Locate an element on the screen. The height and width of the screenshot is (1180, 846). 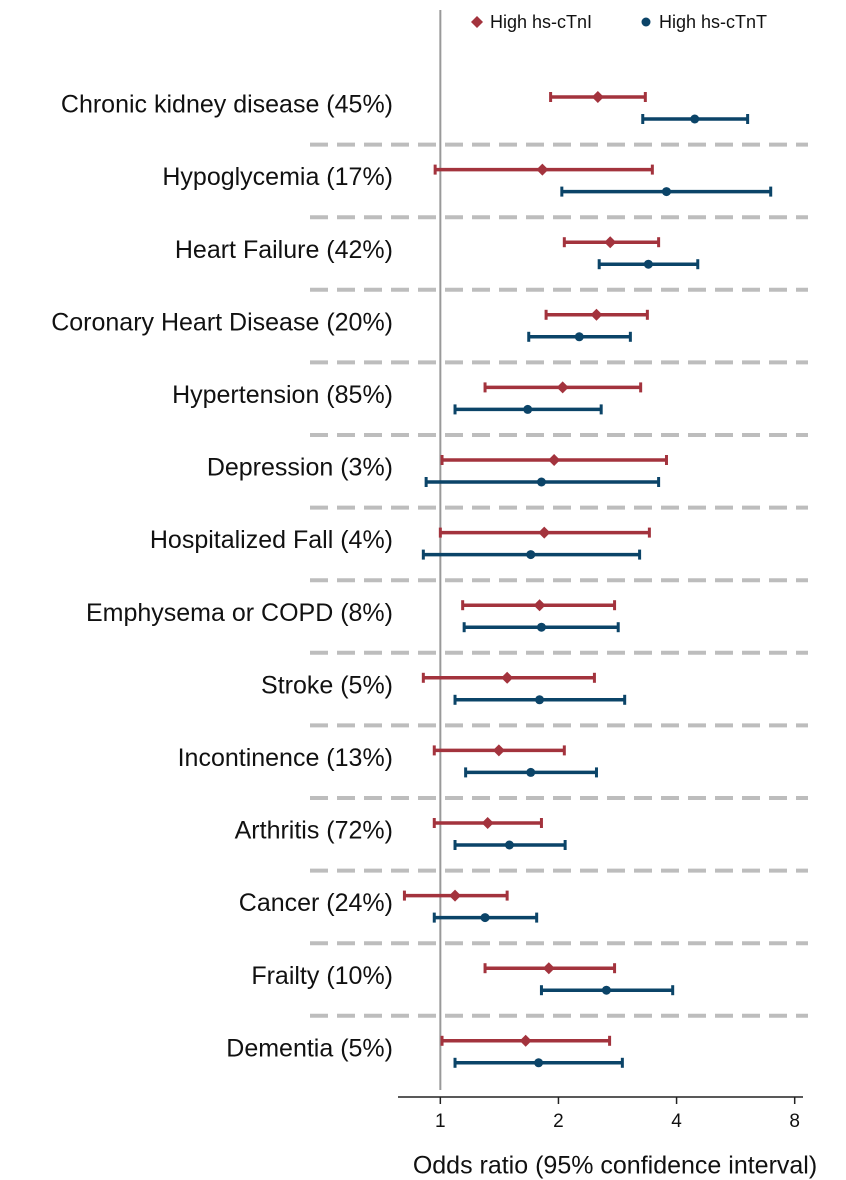
category-label: Stroke (5%) is located at coordinates (327, 685).